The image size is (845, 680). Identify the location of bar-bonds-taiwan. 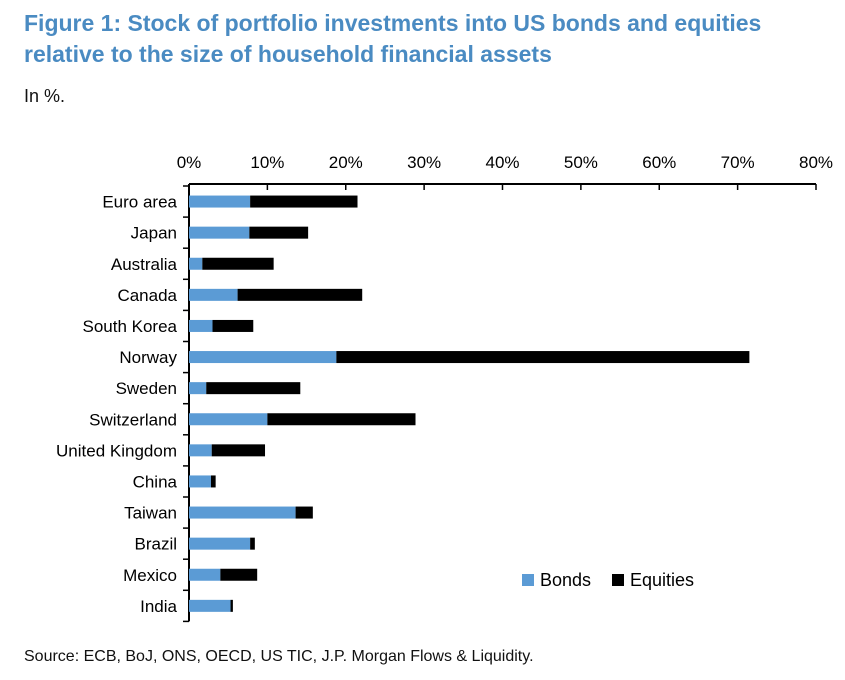
(242, 512).